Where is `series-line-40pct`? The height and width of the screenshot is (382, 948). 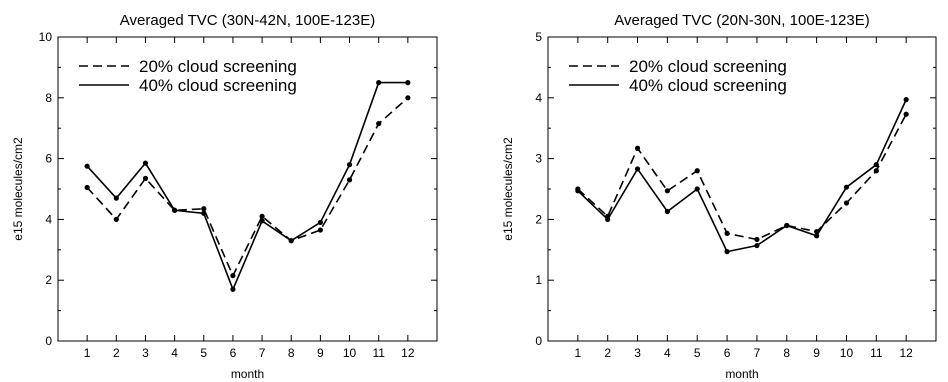
series-line-40pct is located at coordinates (742, 176).